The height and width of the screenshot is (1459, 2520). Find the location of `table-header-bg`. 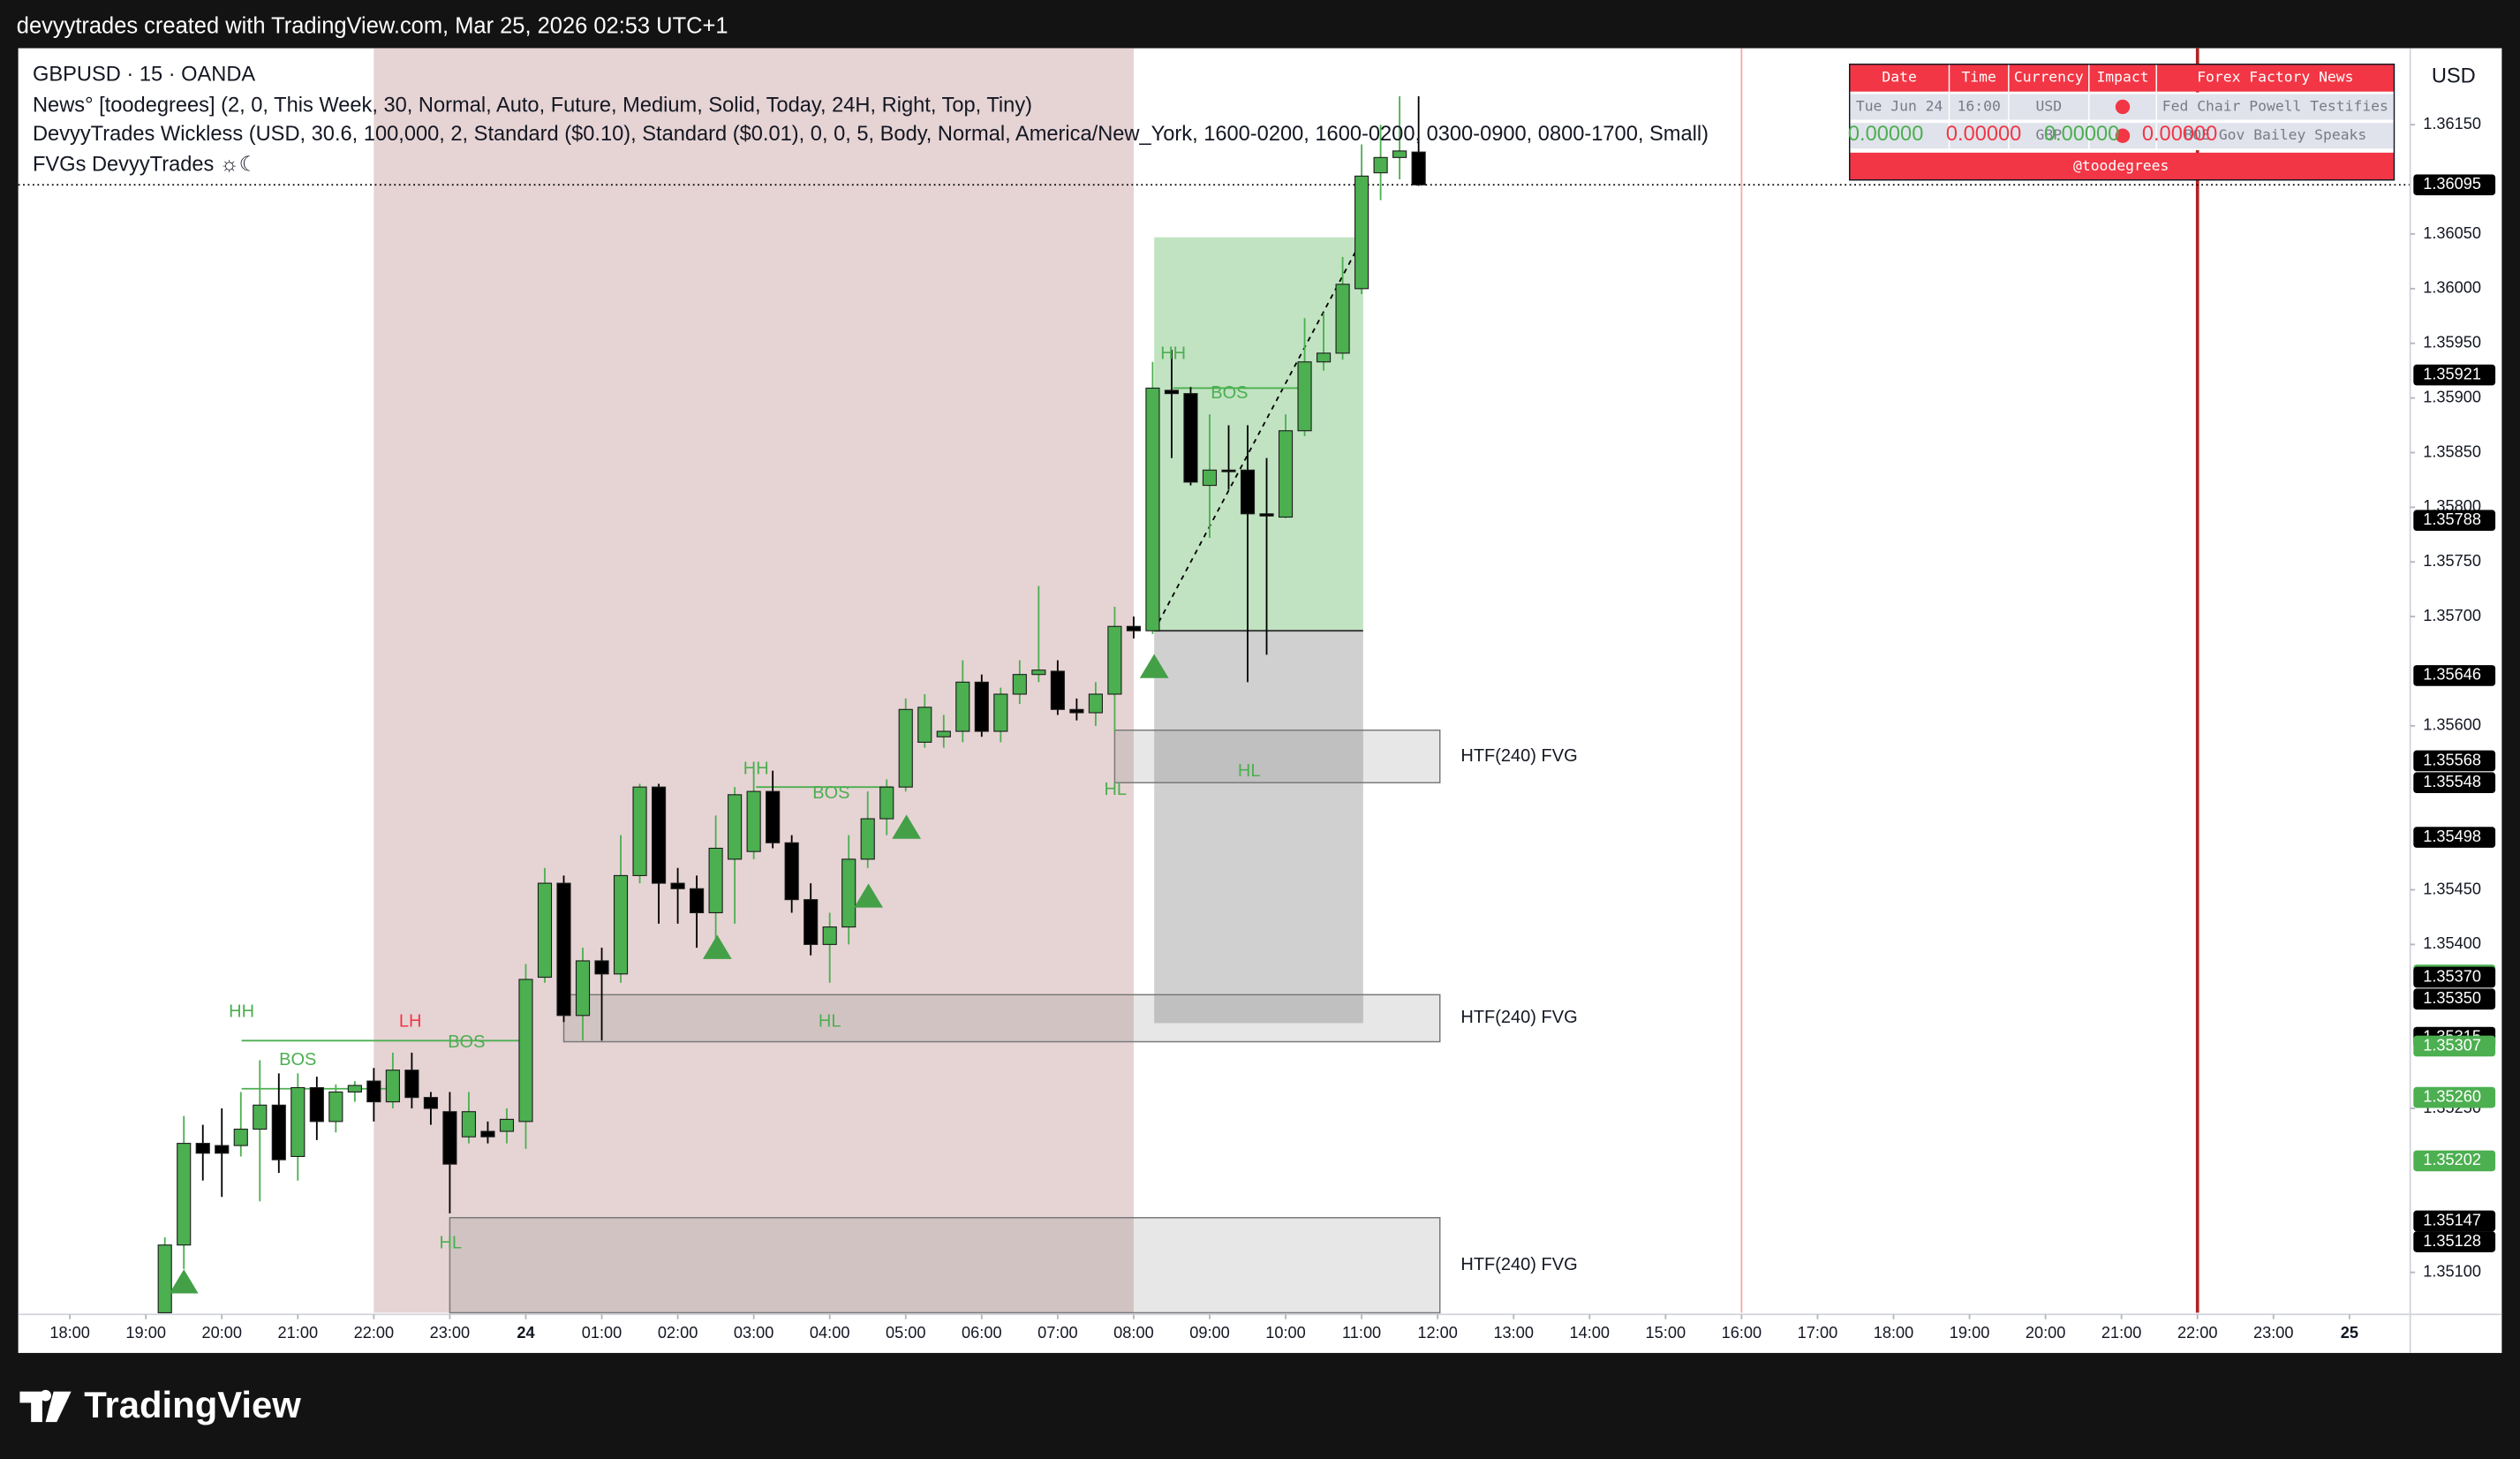

table-header-bg is located at coordinates (2122, 78).